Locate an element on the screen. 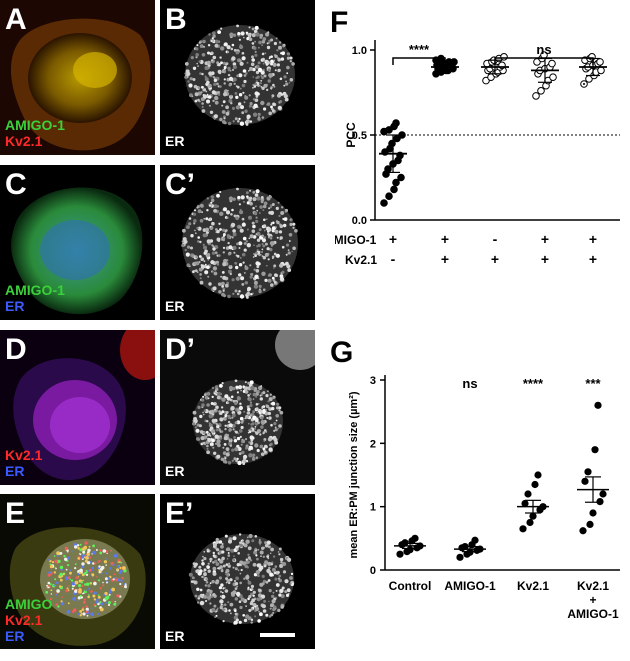 The image size is (630, 661). data-point is located at coordinates (396, 182).